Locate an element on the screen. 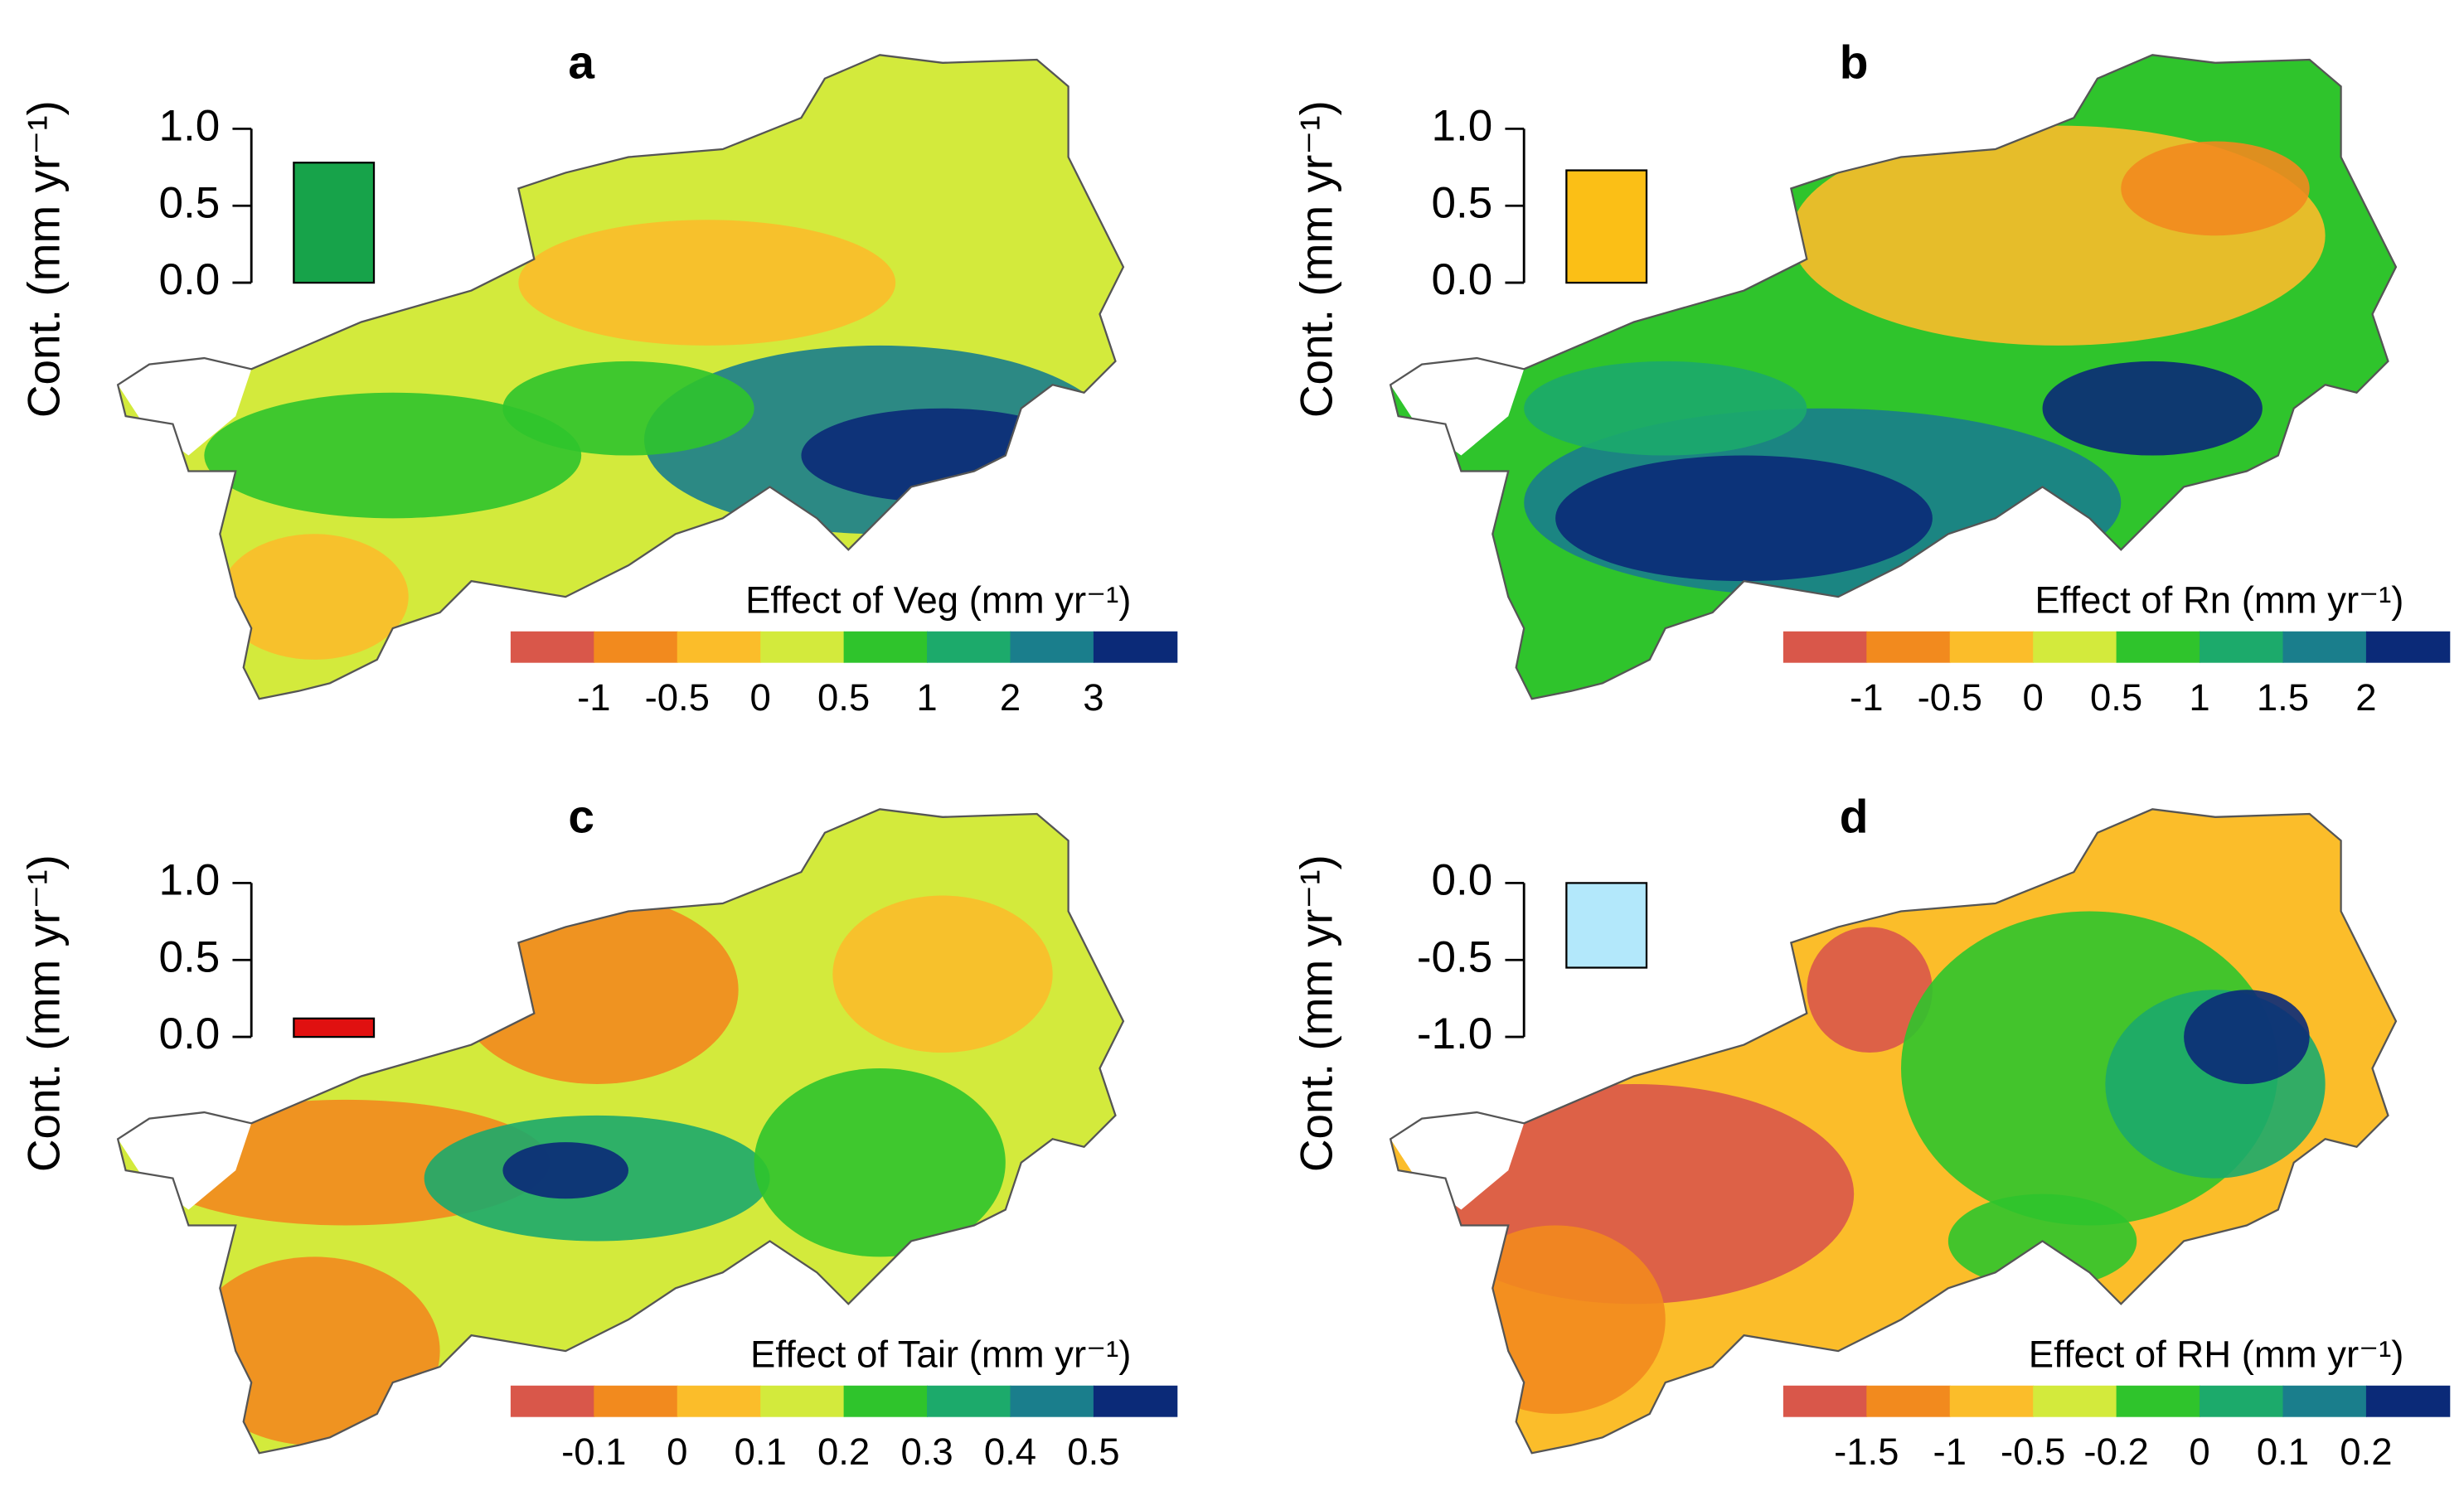 The image size is (2464, 1496). colorbar-tick-label: -0.1 is located at coordinates (593, 1452).